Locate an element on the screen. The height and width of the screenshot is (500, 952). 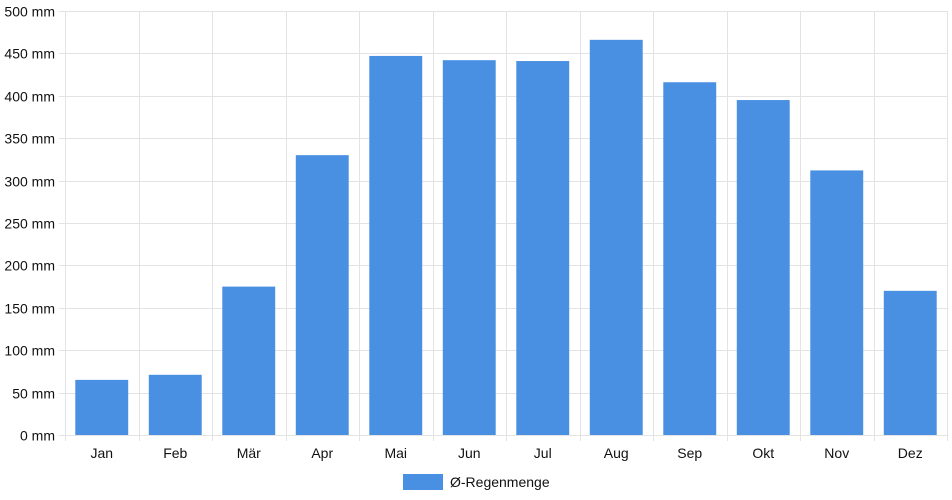
x-tick-label: Mär is located at coordinates (249, 453).